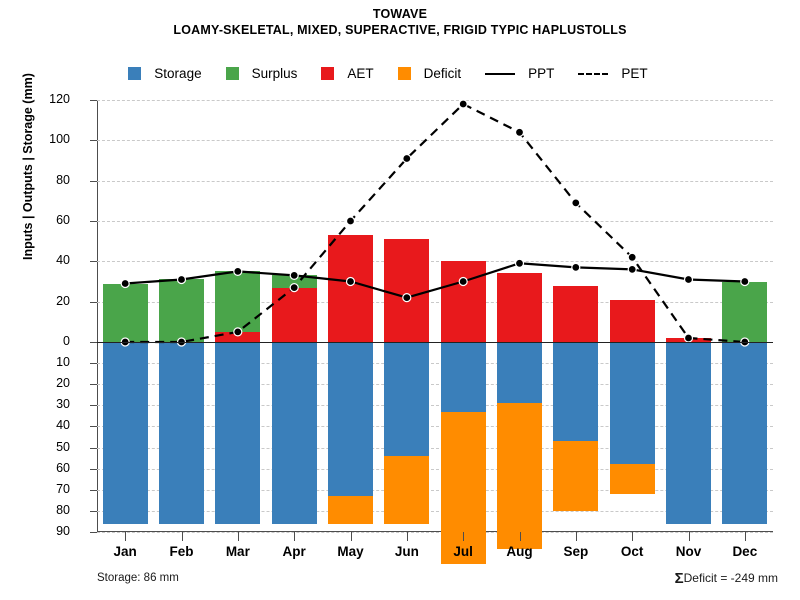 This screenshot has width=800, height=600. I want to click on x-tick-mar, so click(238, 536).